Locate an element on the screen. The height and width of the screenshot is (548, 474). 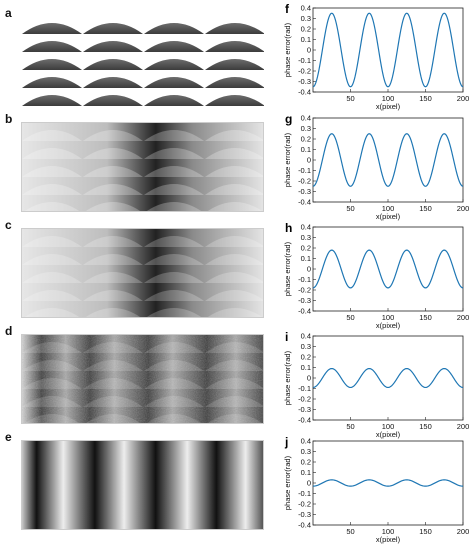
image-panel-c is located at coordinates (142, 273).